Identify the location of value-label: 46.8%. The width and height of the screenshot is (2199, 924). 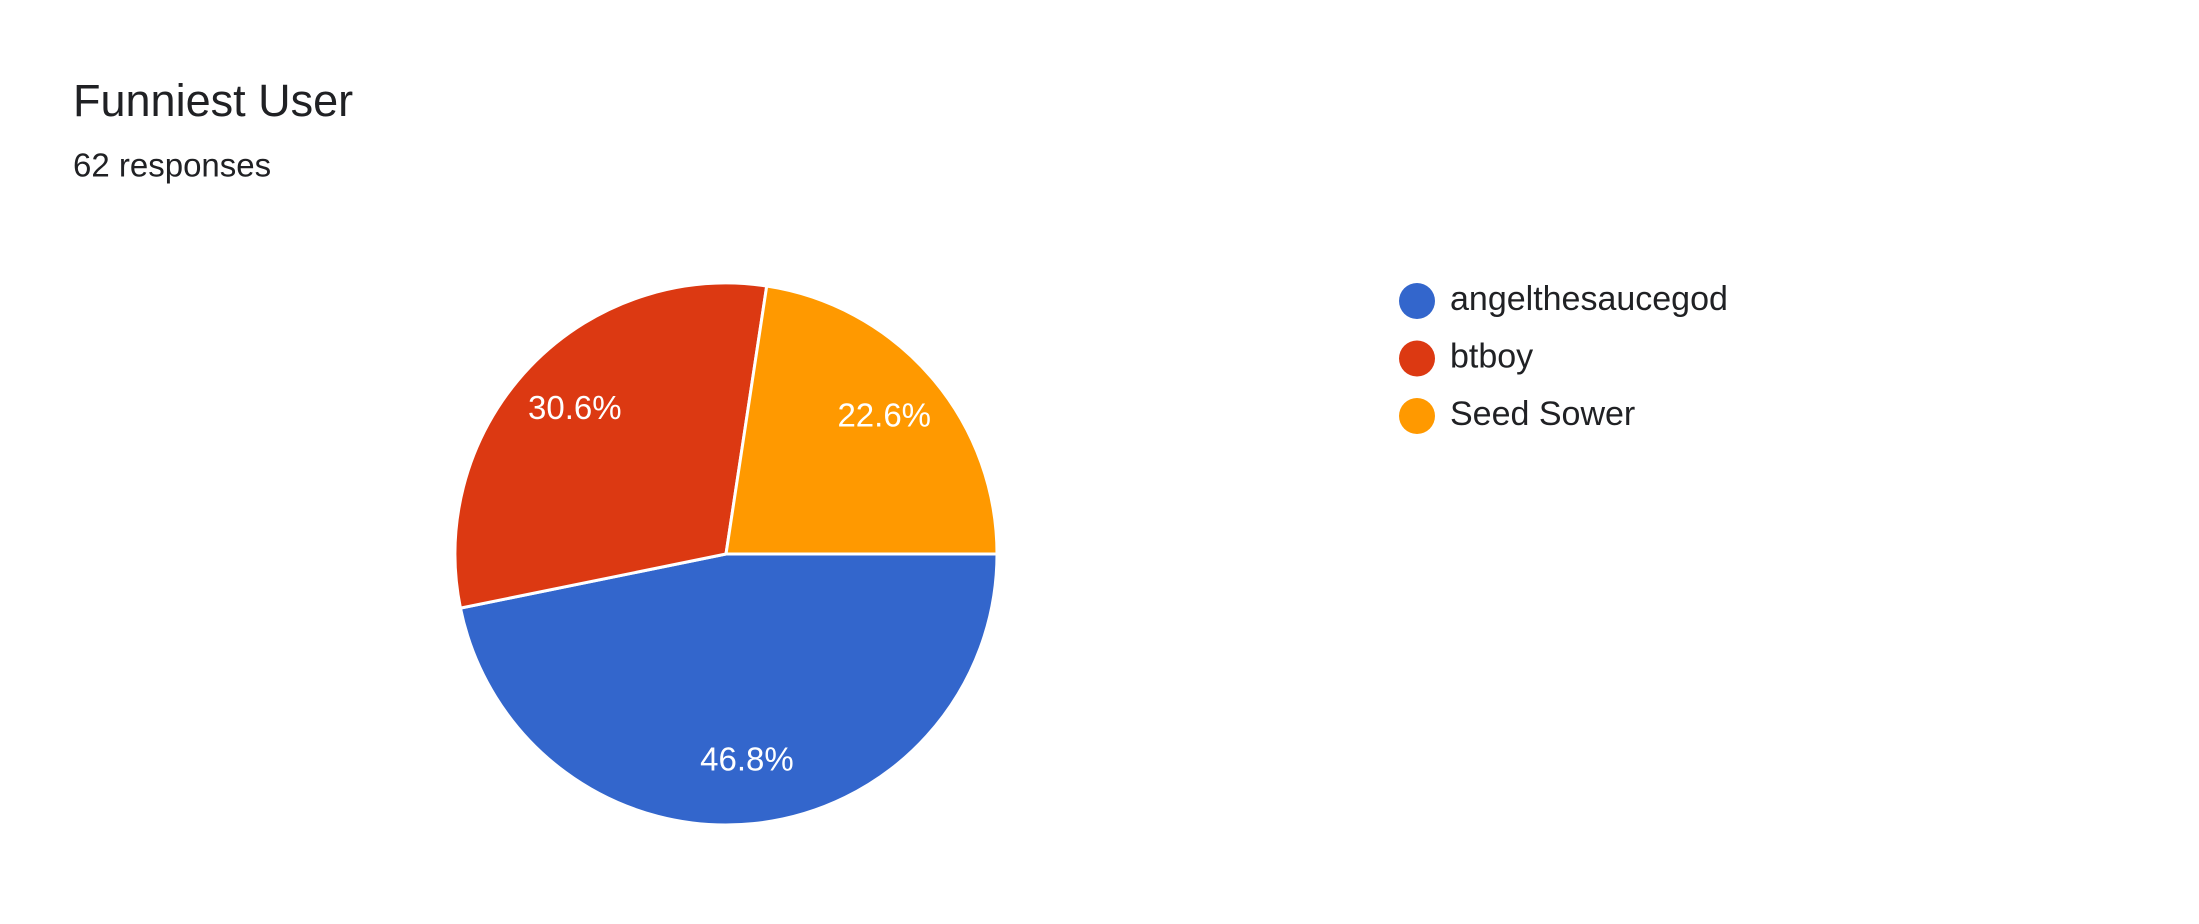
(747, 758).